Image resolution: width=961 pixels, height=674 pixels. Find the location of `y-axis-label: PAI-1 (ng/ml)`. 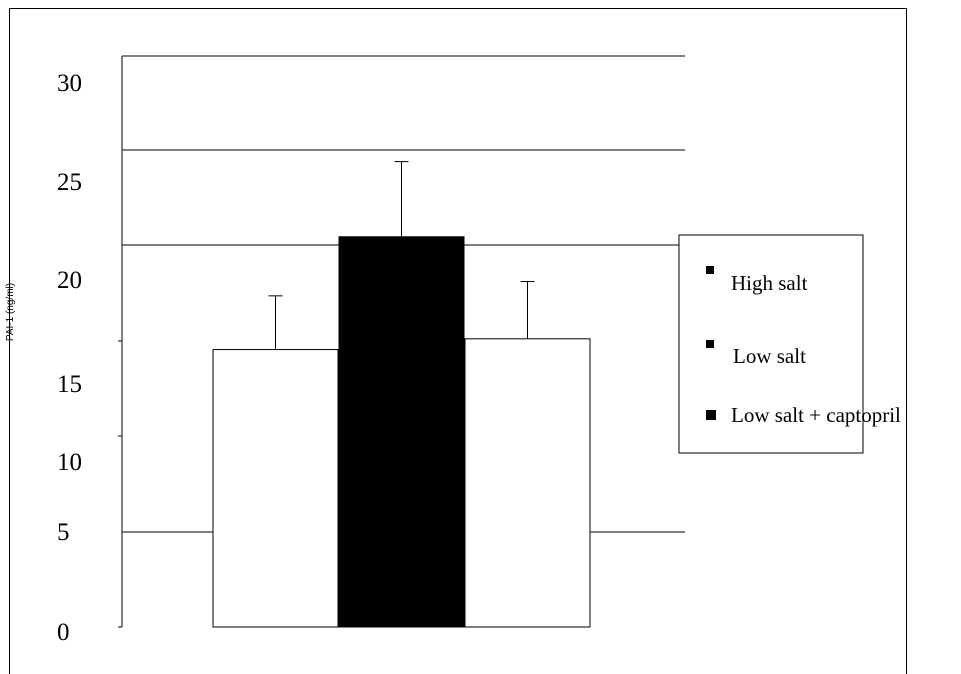

y-axis-label: PAI-1 (ng/ml) is located at coordinates (10, 312).